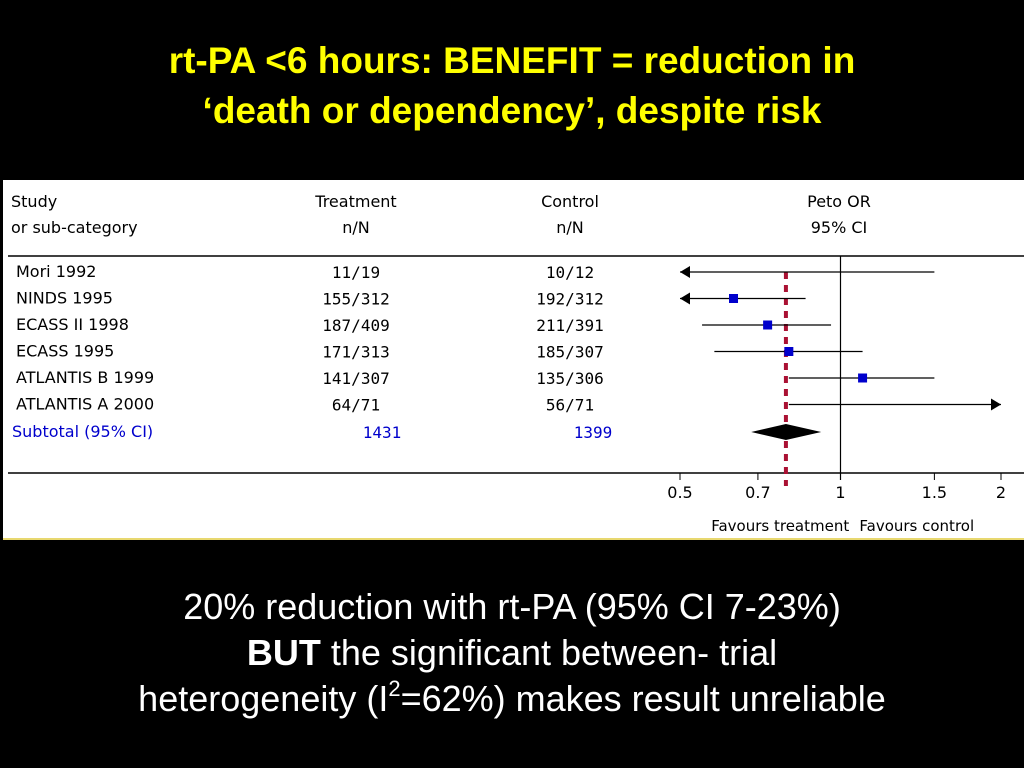 This screenshot has height=768, width=1024. I want to click on caption-but: BUT, so click(283, 652).